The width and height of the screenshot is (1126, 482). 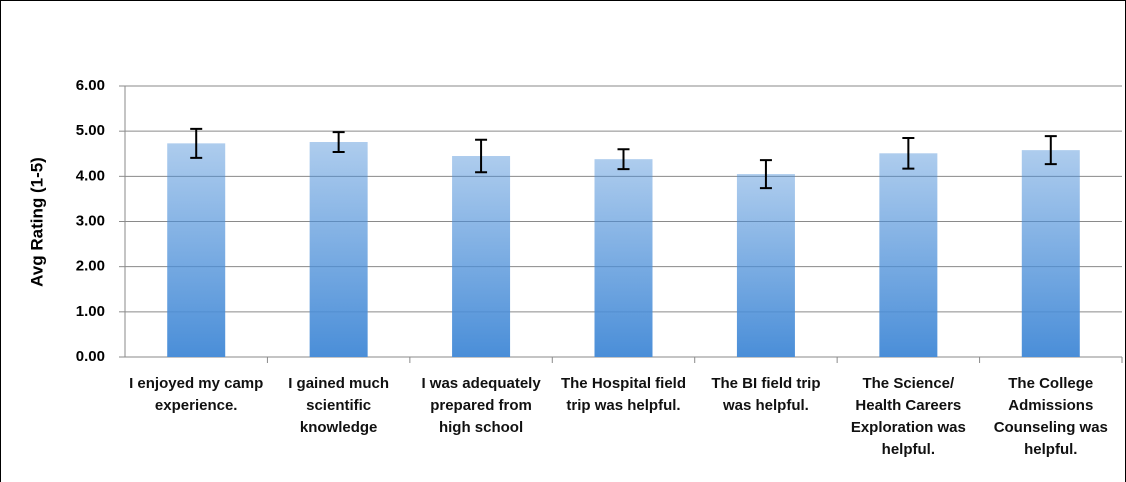 I want to click on x-tick-label: The Hospital field trip was helpful., so click(x=623, y=394).